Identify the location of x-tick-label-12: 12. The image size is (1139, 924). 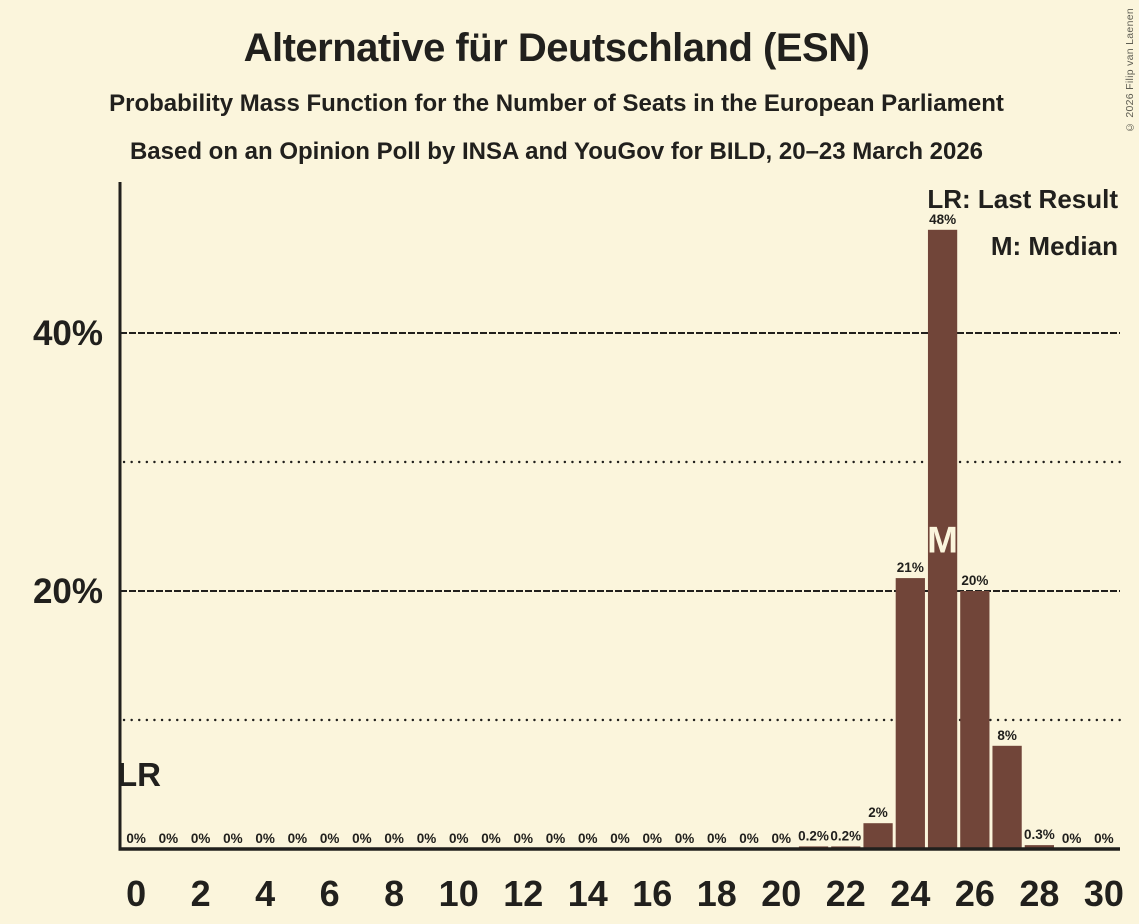
(523, 893).